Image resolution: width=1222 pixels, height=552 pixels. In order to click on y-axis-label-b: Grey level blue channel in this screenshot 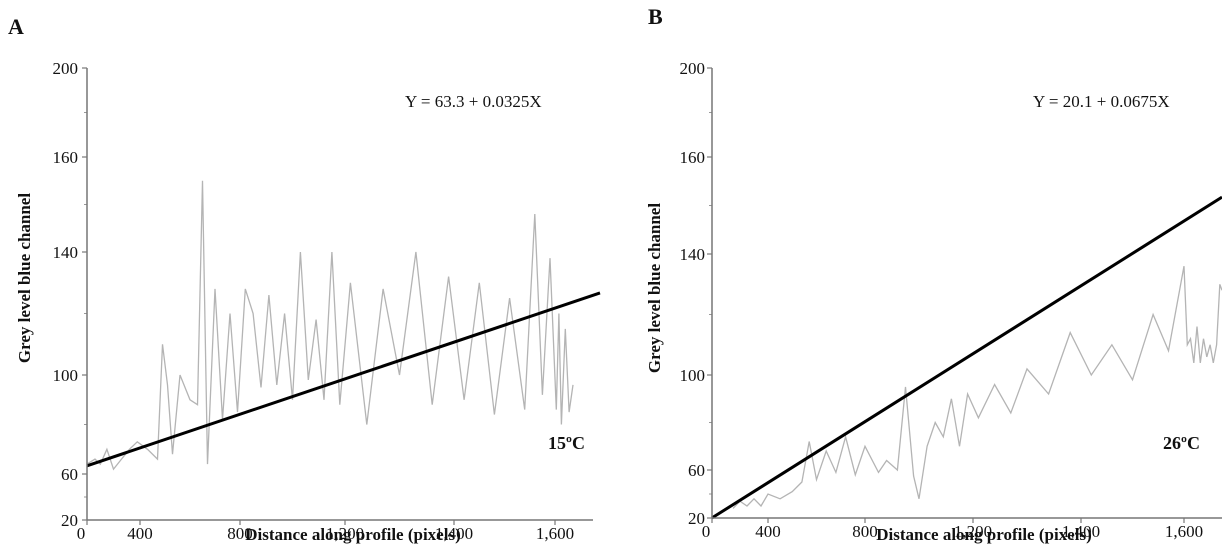, I will do `click(654, 288)`.